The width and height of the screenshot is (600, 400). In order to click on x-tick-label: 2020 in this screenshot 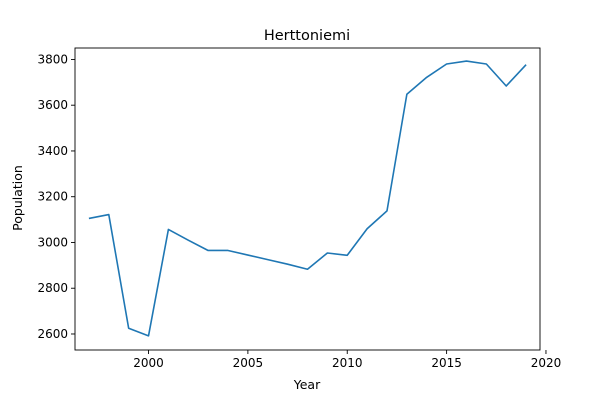, I will do `click(546, 363)`.